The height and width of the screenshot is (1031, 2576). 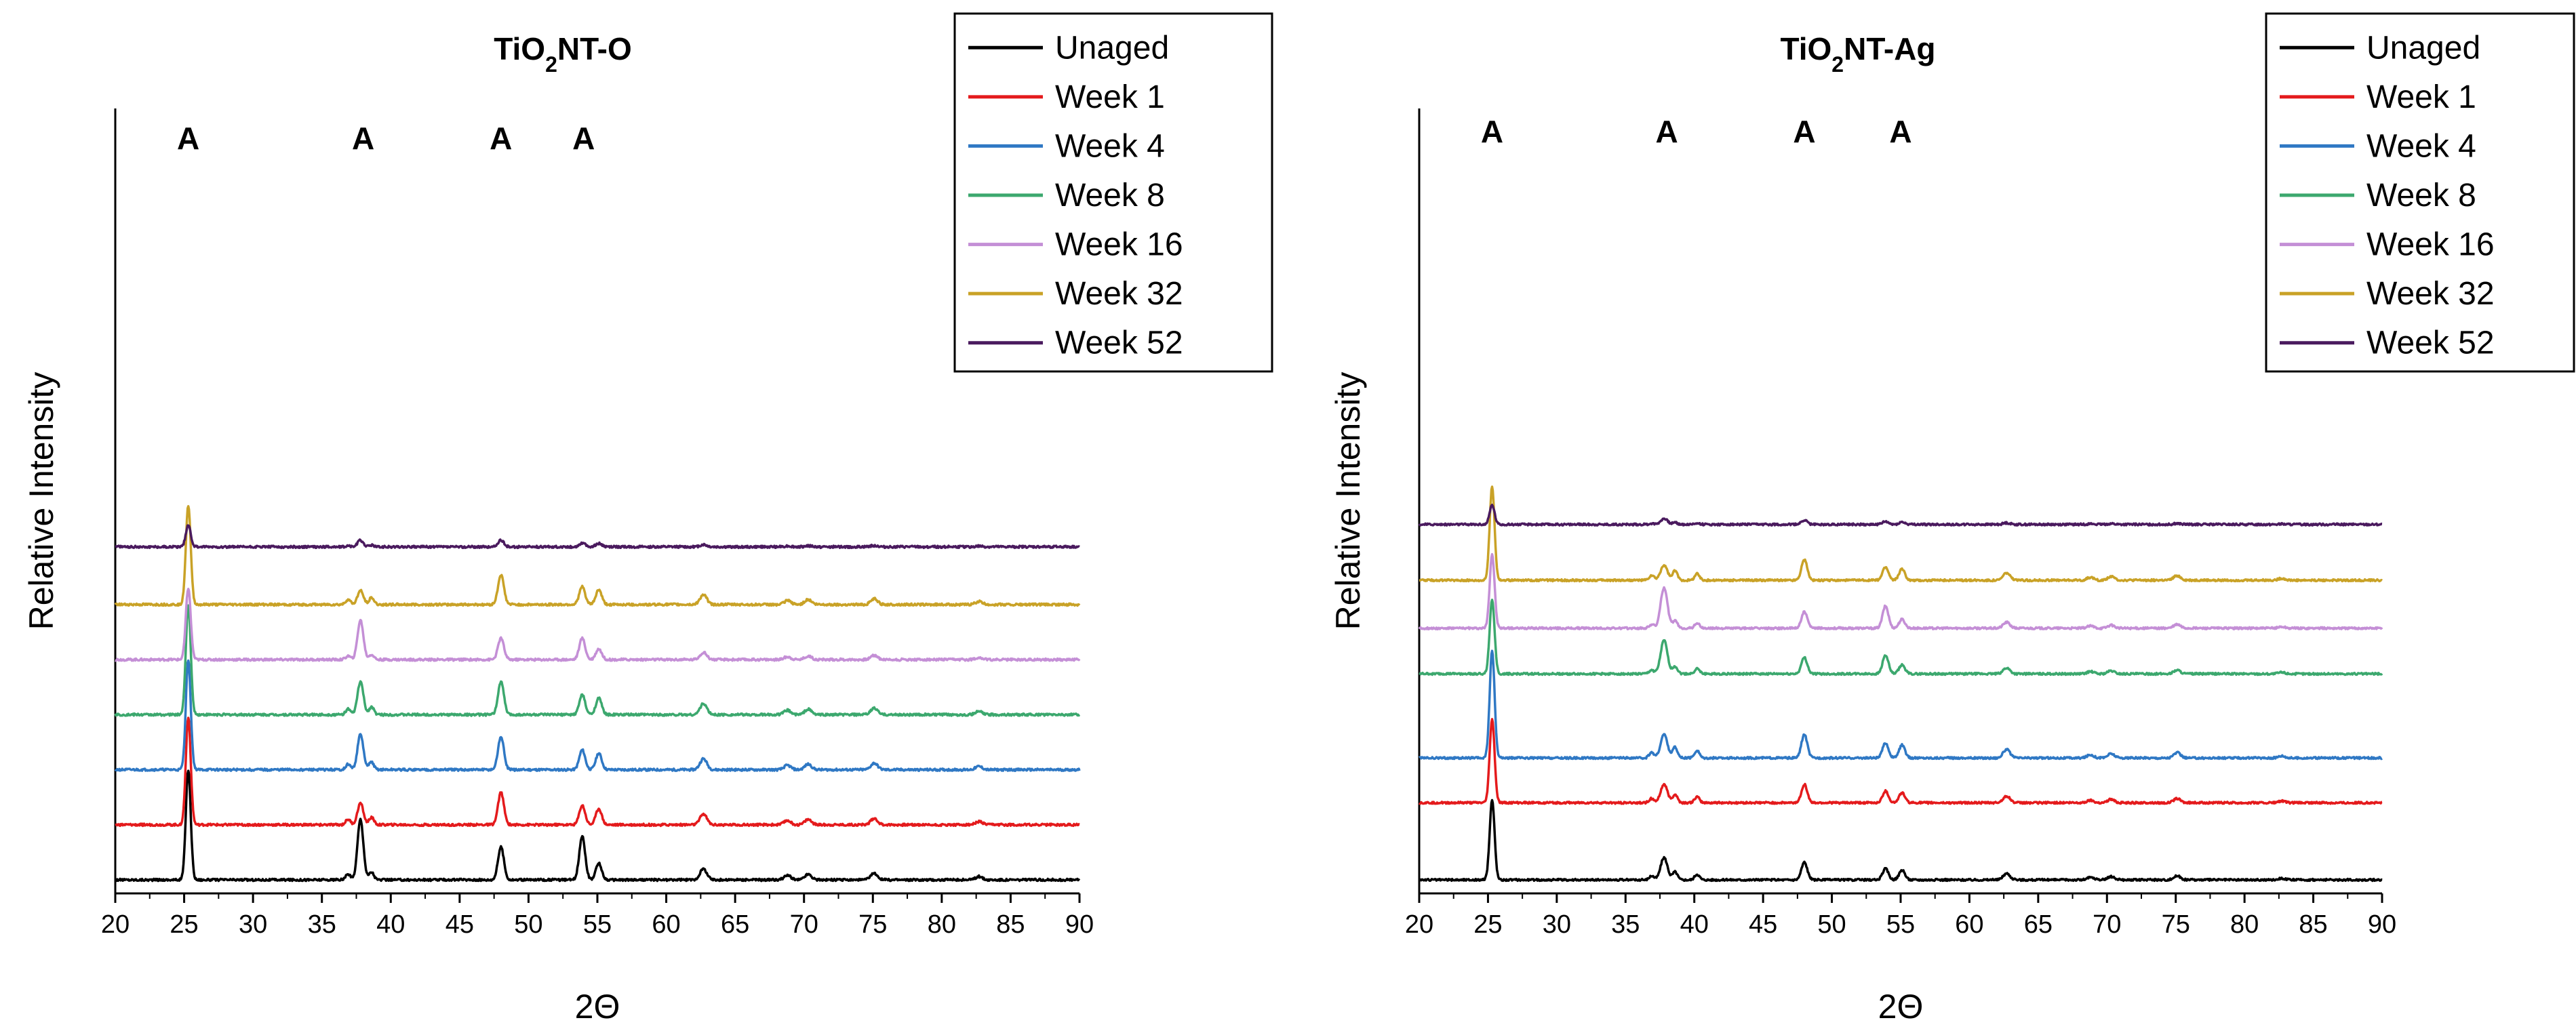 What do you see at coordinates (1858, 54) in the screenshot?
I see `chart-title: TiO2NT-Ag` at bounding box center [1858, 54].